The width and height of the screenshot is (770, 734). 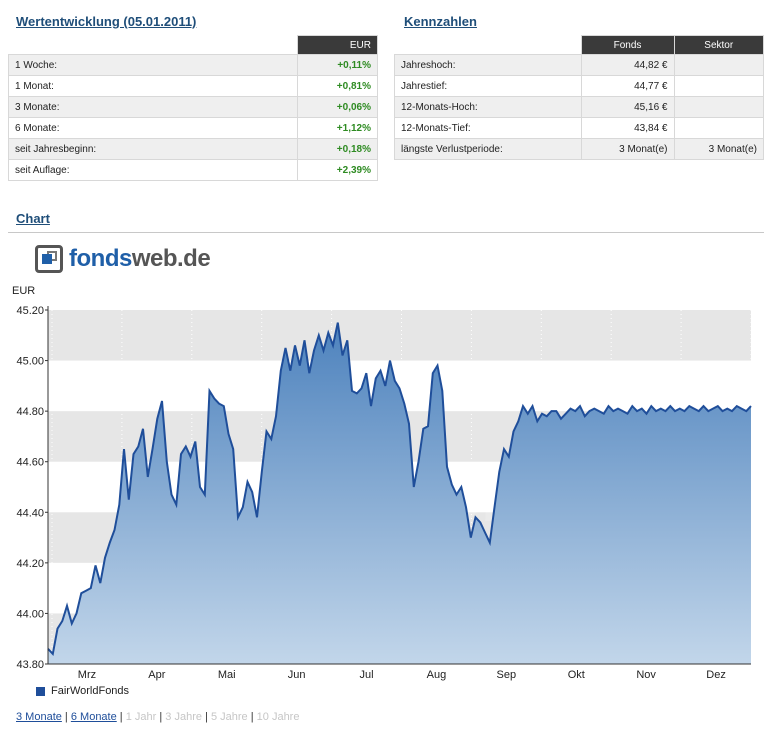 I want to click on kennzahlen-title-link: Kennzahlen, so click(x=440, y=21).